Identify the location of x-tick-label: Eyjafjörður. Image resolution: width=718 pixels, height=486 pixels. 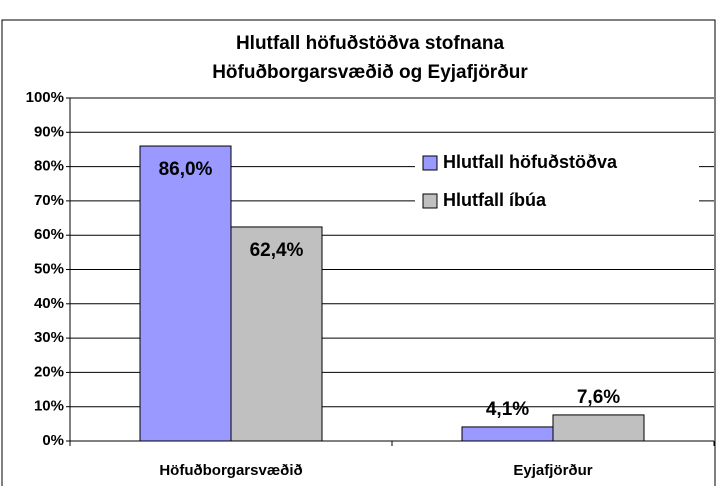
(552, 470).